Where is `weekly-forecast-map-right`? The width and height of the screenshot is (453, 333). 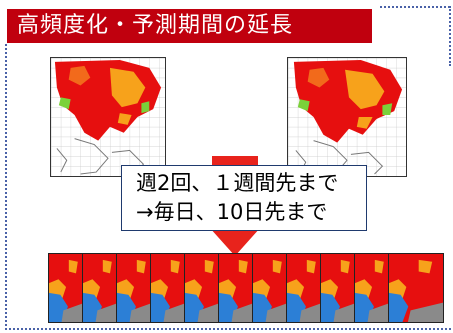
weekly-forecast-map-right is located at coordinates (347, 117).